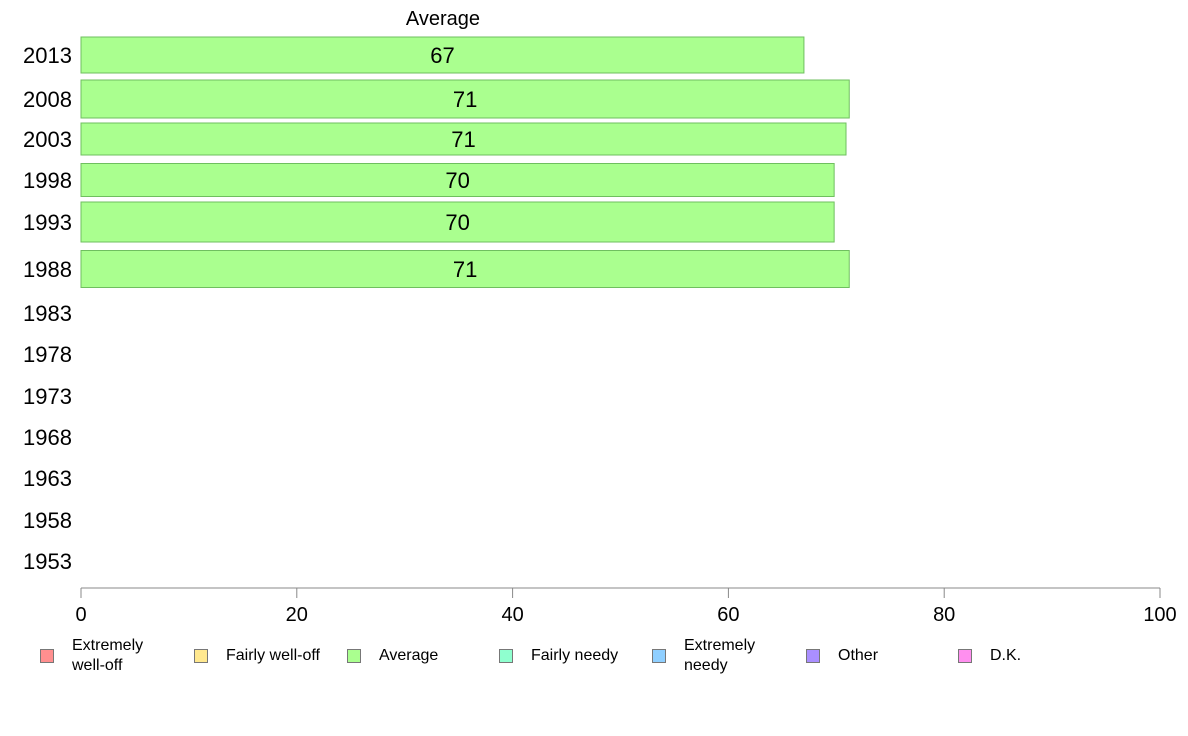 Image resolution: width=1188 pixels, height=736 pixels. What do you see at coordinates (47, 478) in the screenshot?
I see `y-tick-label: 1963` at bounding box center [47, 478].